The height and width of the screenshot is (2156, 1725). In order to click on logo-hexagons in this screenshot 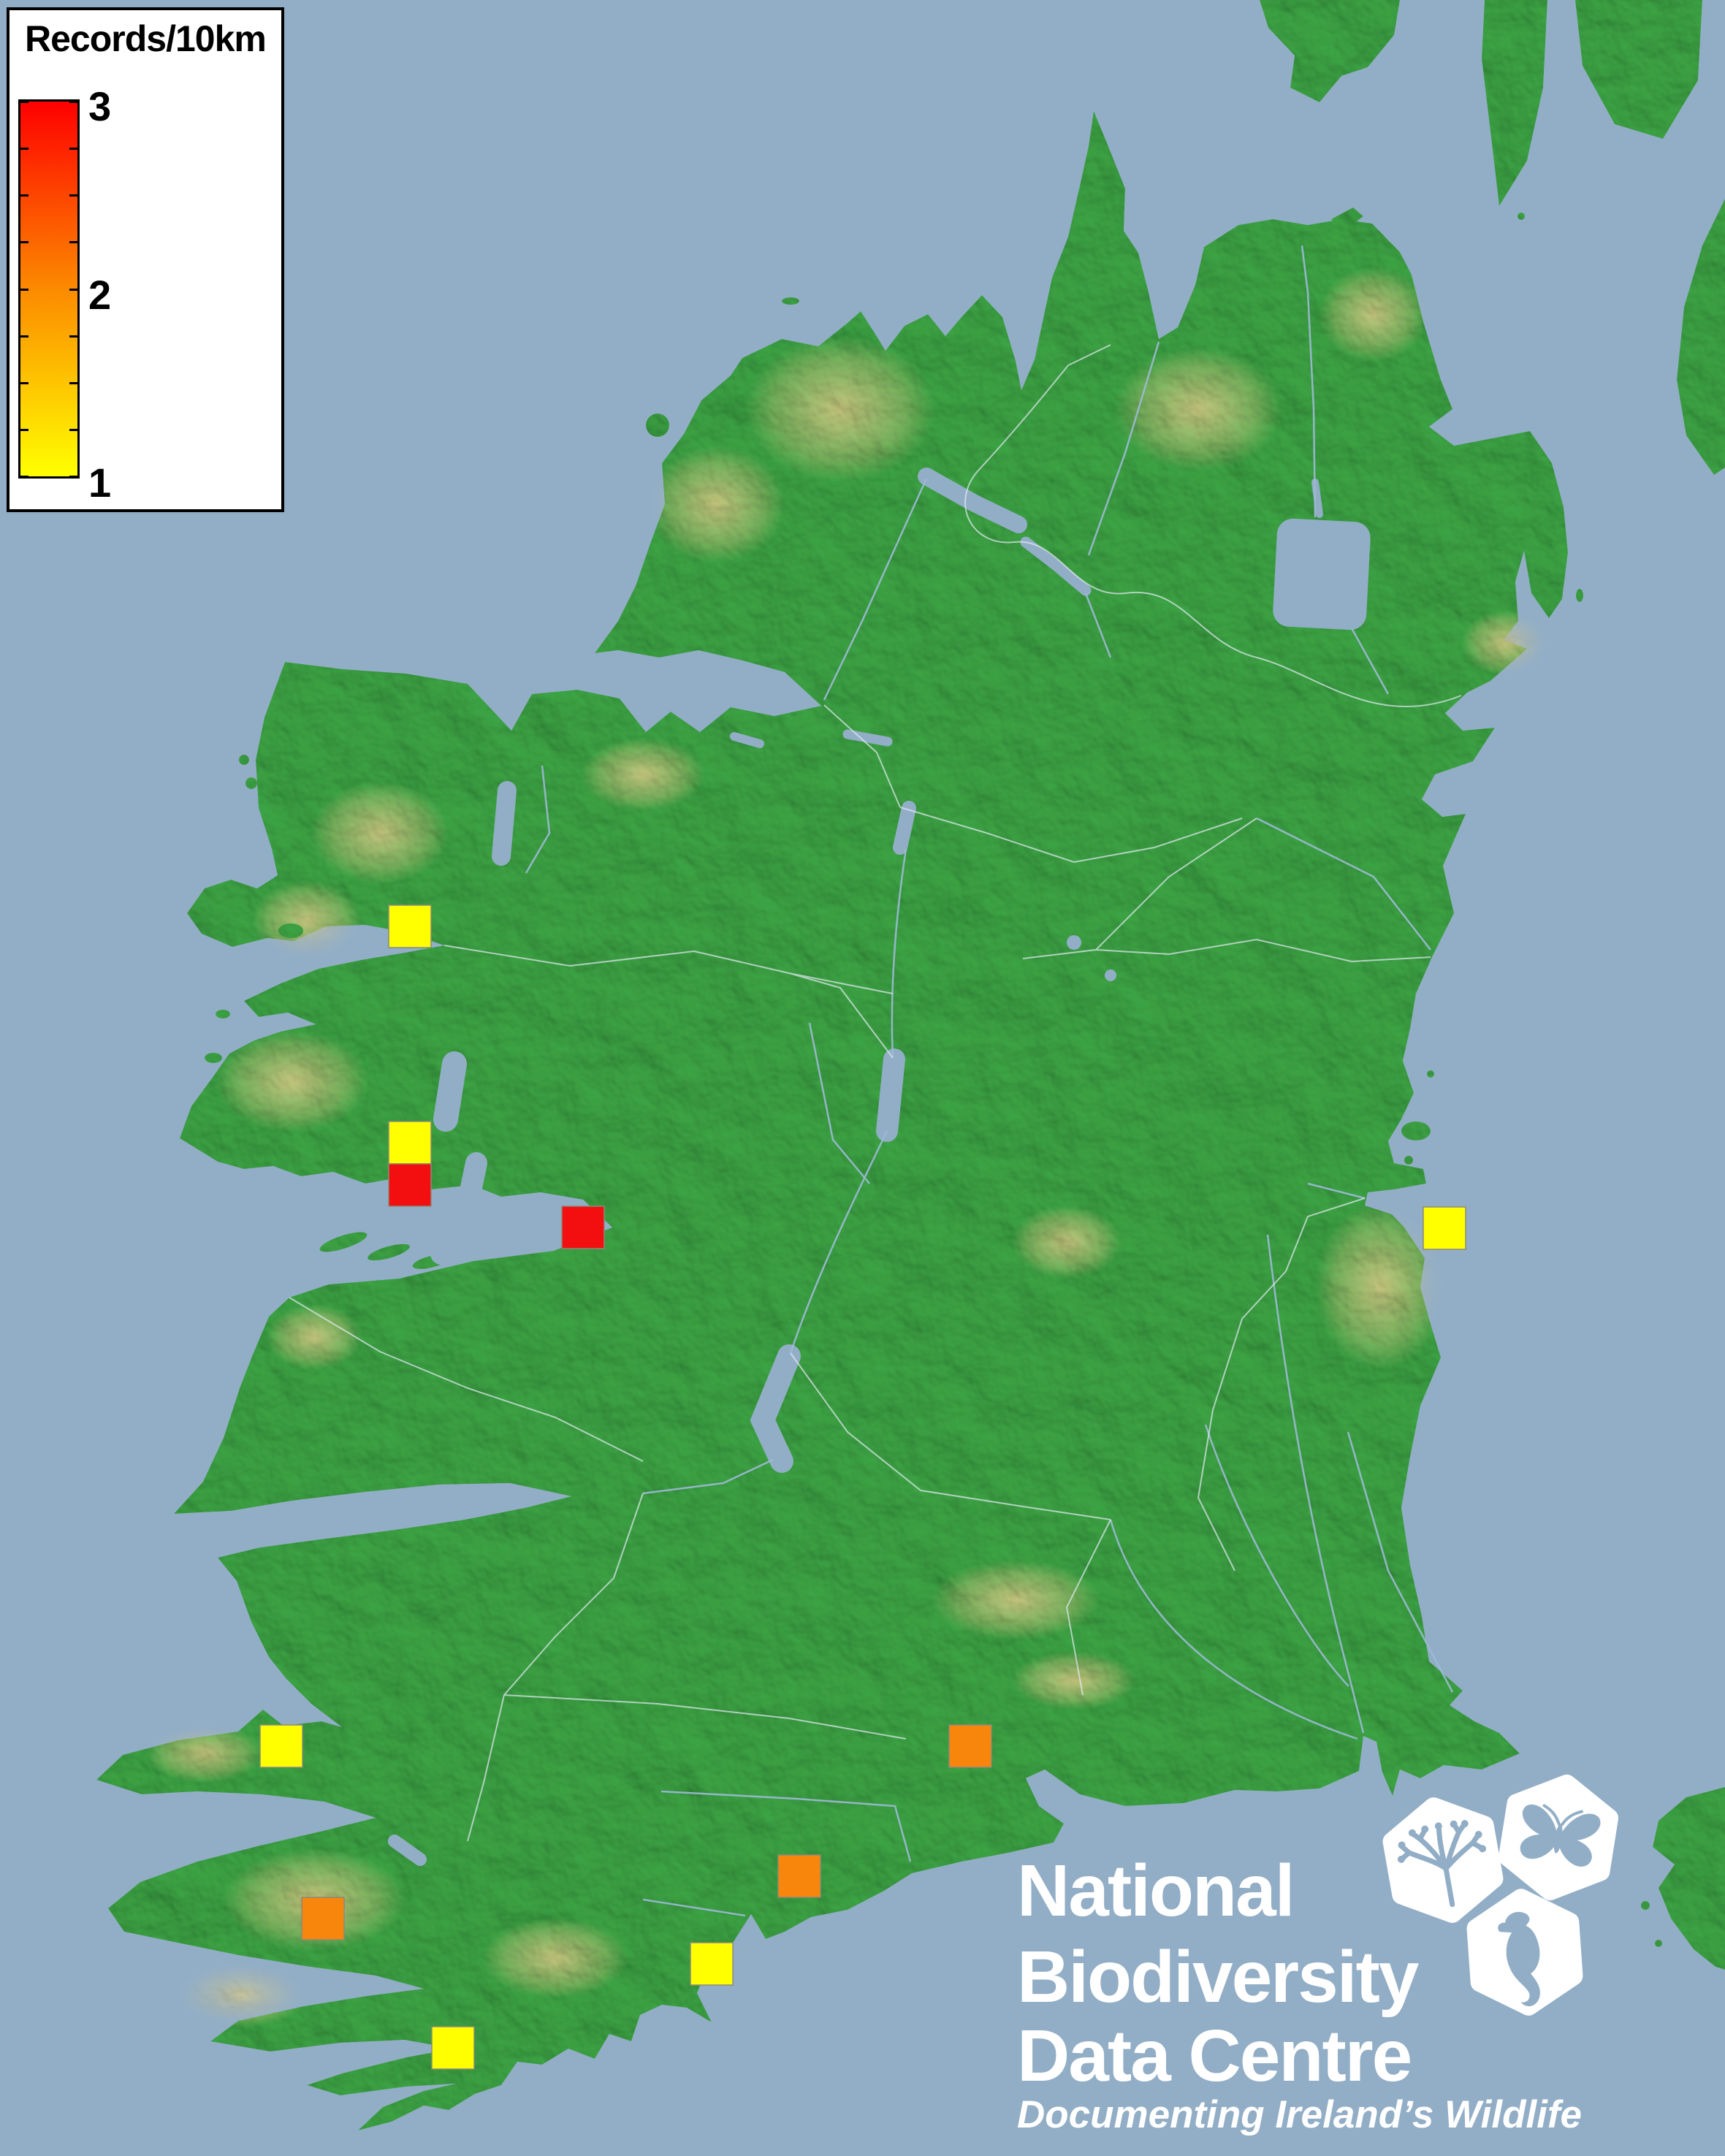, I will do `click(1500, 1895)`.